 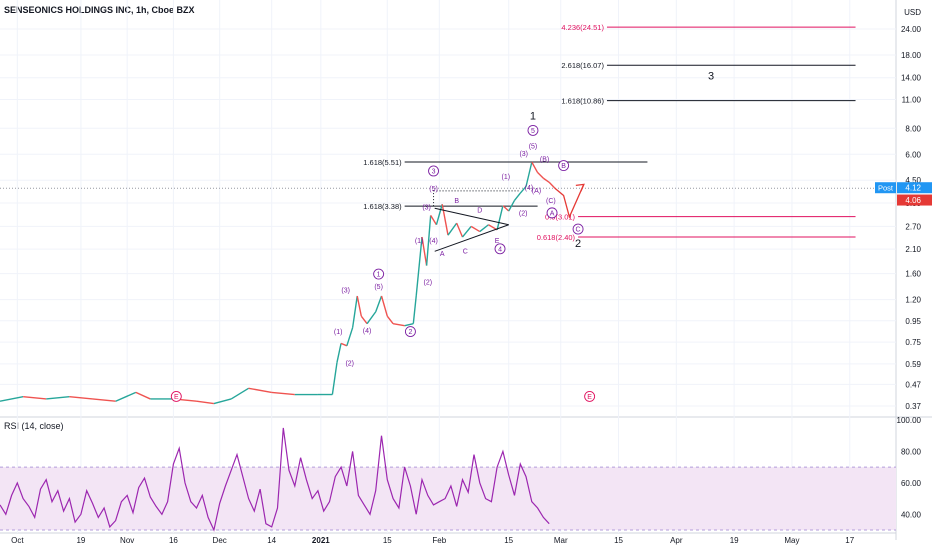 What do you see at coordinates (560, 217) in the screenshot?
I see `fib-level-label: 0.5(3.01)` at bounding box center [560, 217].